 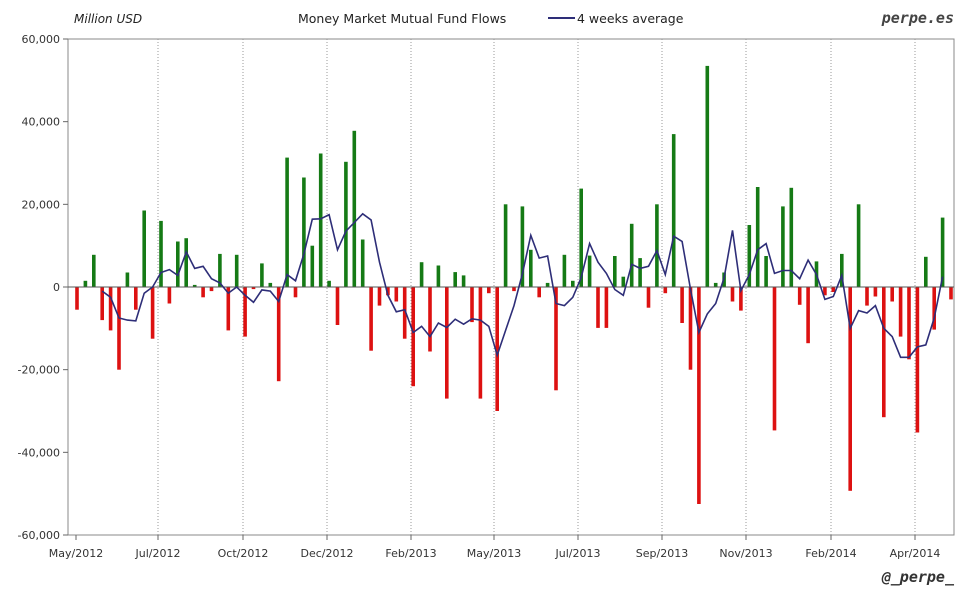 I want to click on y-axis-ticks: 60,000 40,000 20,000 0 -20,000 -40,000 -60,000, so click(x=43, y=287).